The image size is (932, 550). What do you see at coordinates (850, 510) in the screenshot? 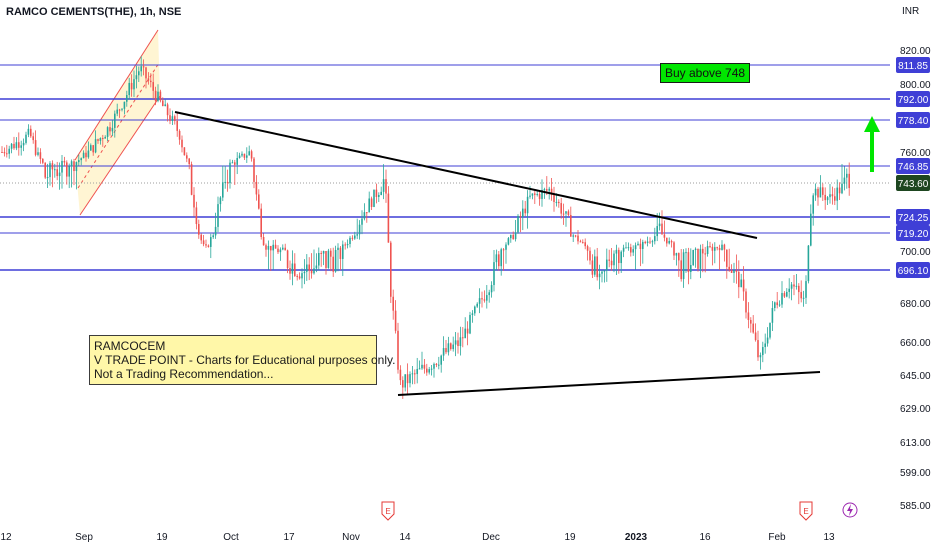
I see `lightning-event-icon` at bounding box center [850, 510].